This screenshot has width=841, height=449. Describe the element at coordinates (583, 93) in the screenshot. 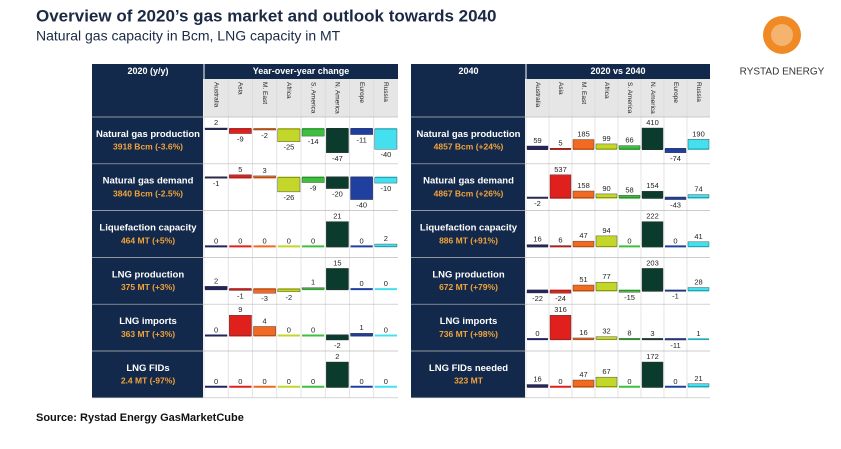

I see `region-label: M. East` at that location.